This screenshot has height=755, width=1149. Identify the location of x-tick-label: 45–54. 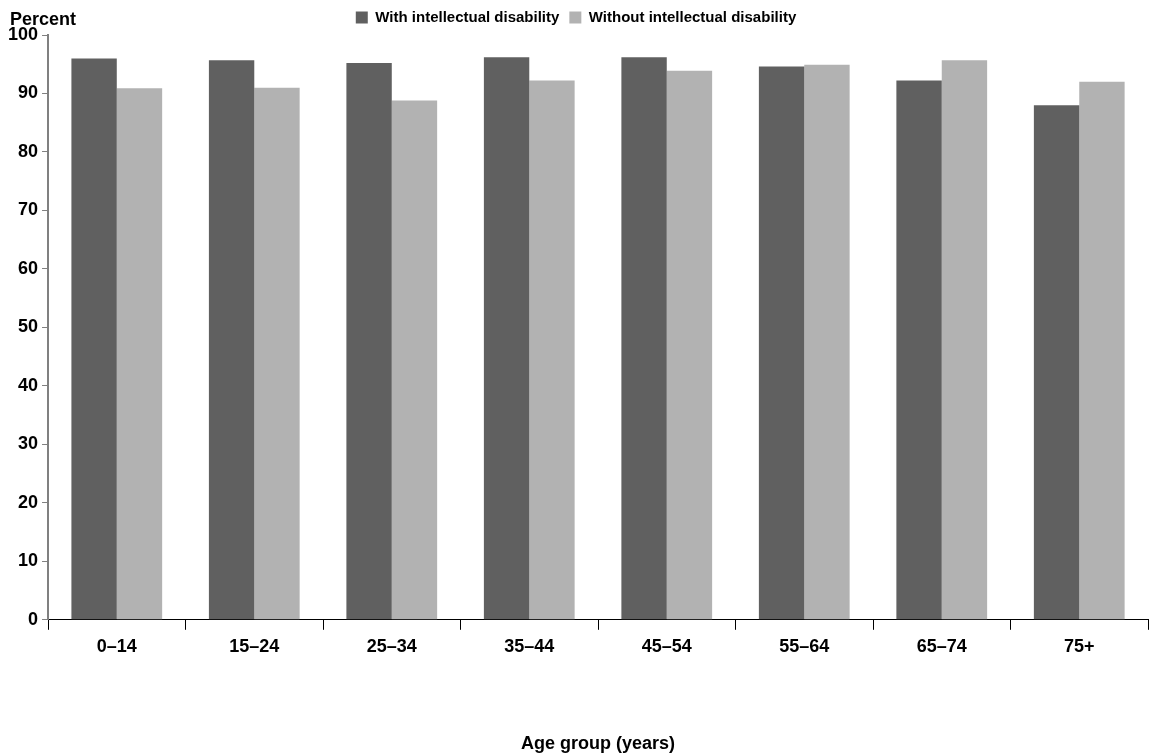
(666, 645).